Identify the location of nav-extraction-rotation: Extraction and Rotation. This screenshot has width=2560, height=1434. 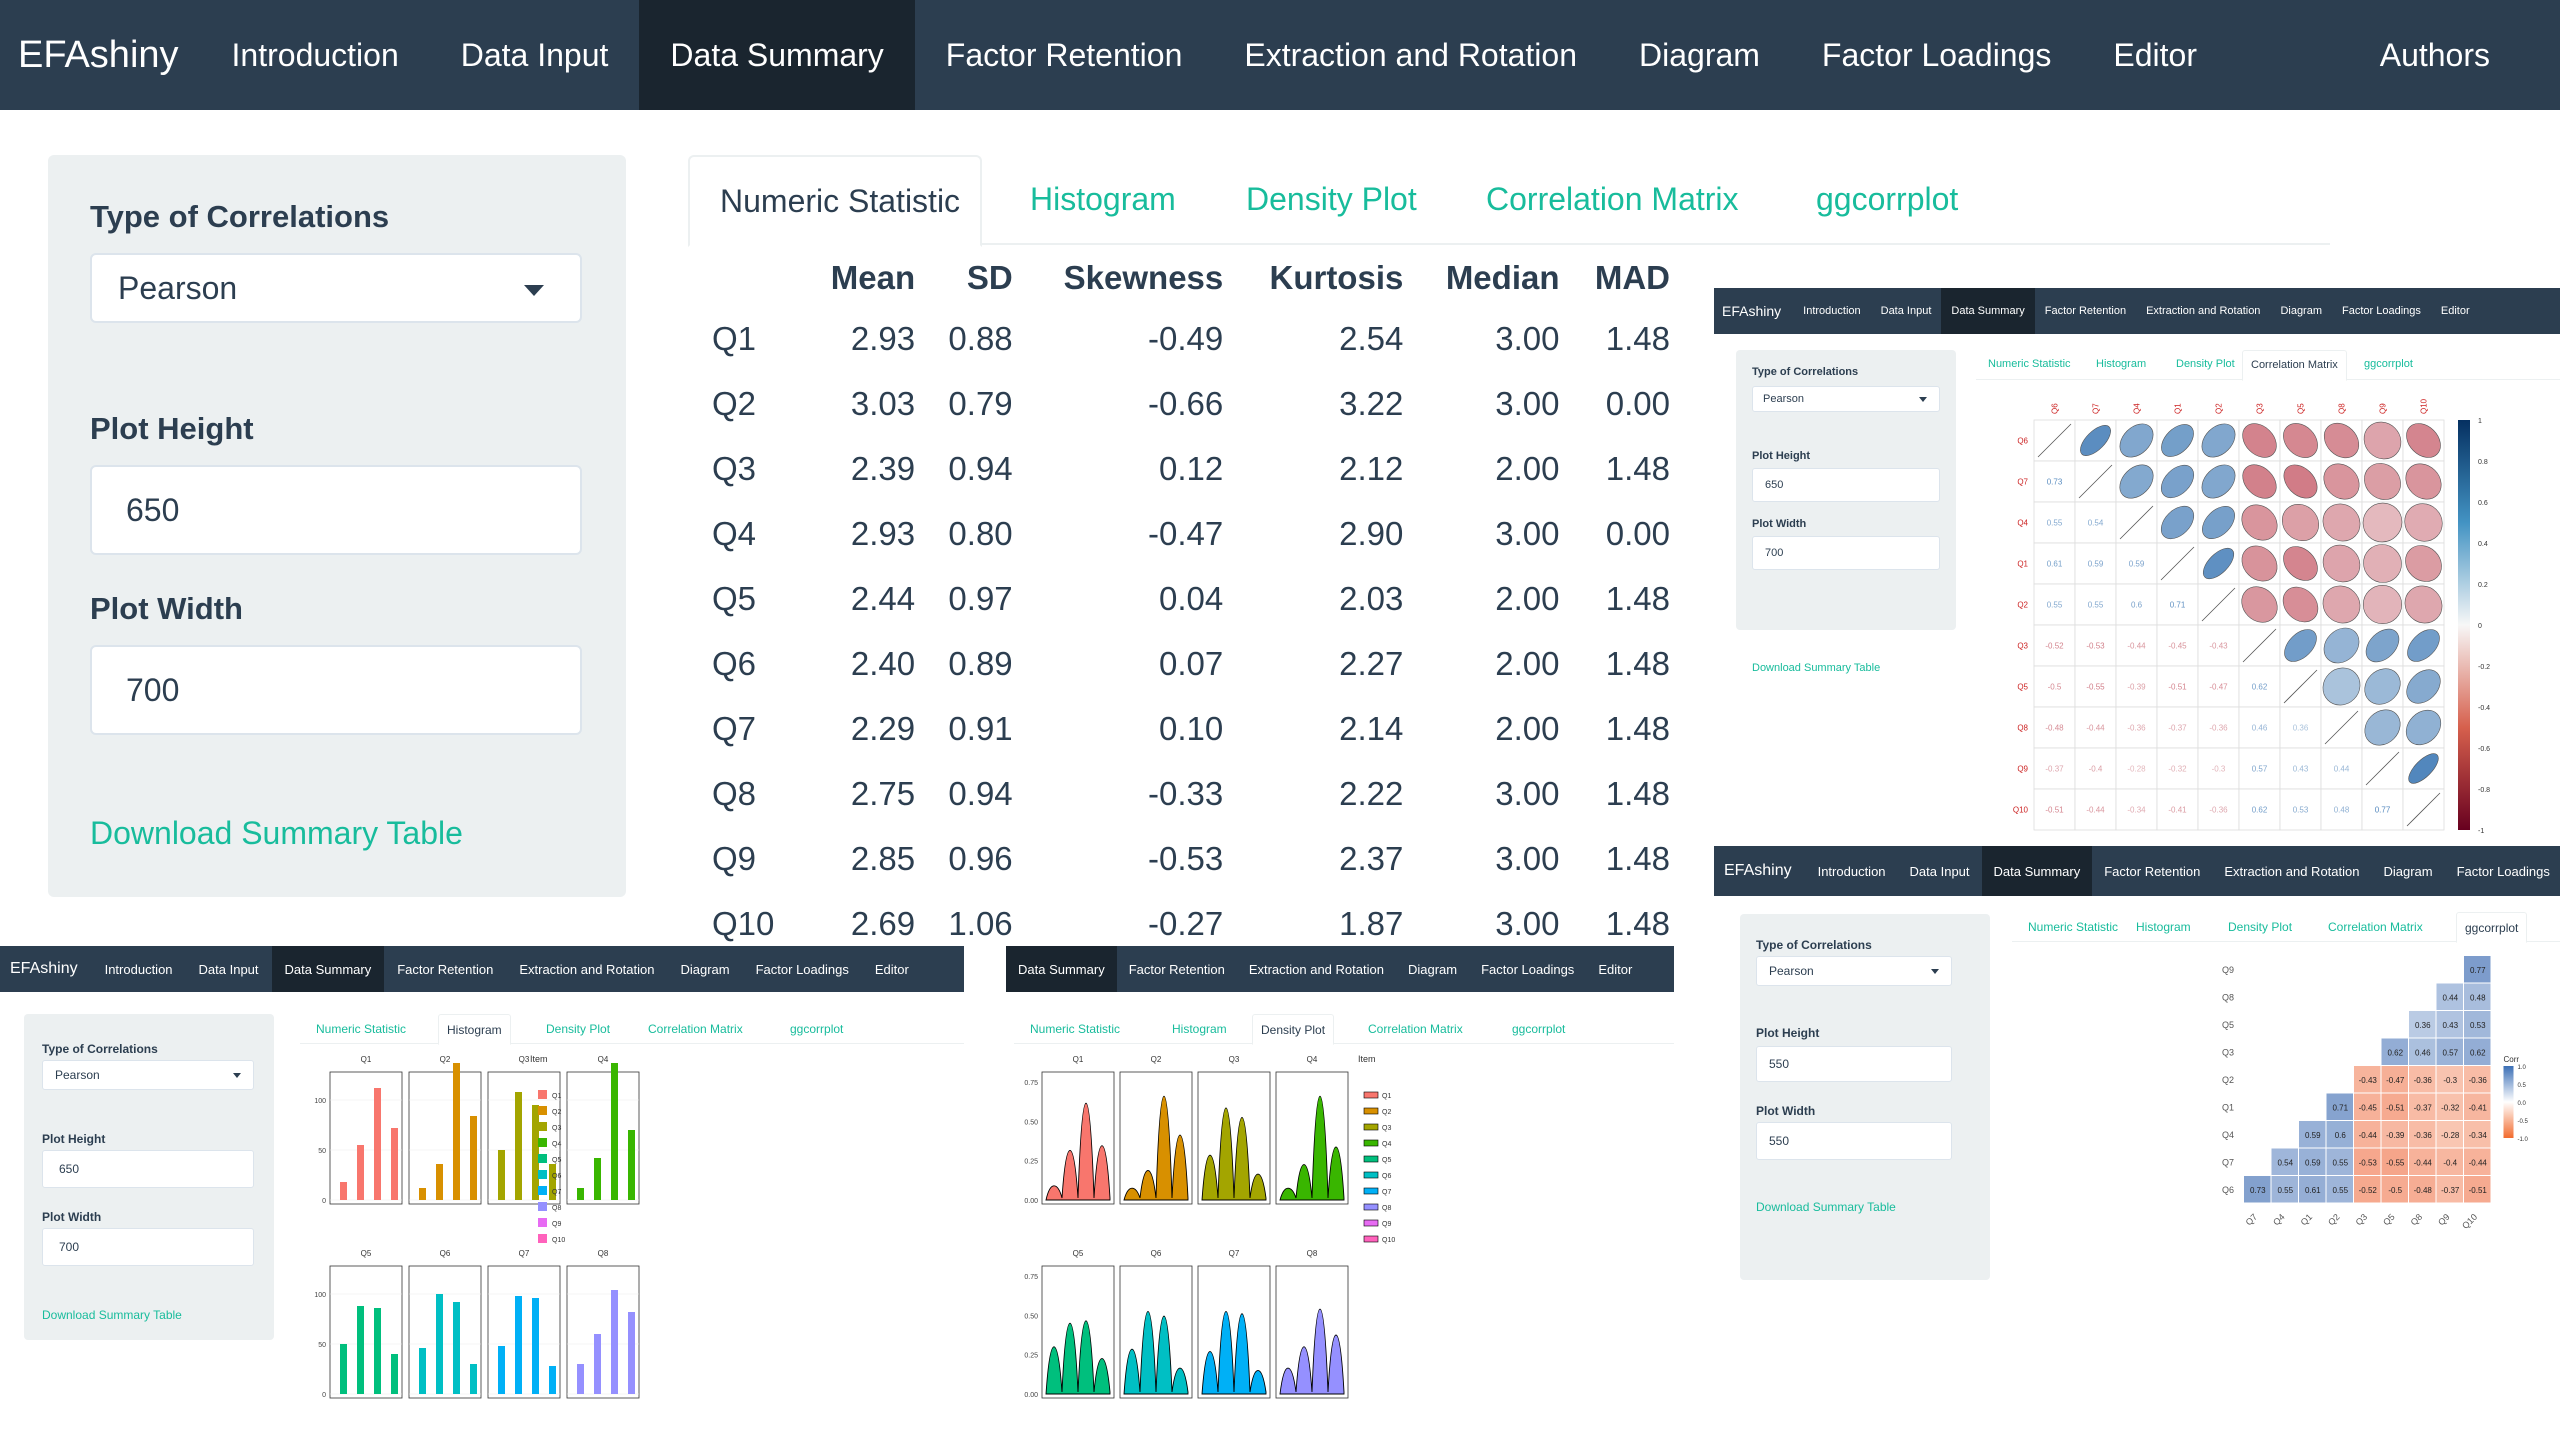
(1410, 54).